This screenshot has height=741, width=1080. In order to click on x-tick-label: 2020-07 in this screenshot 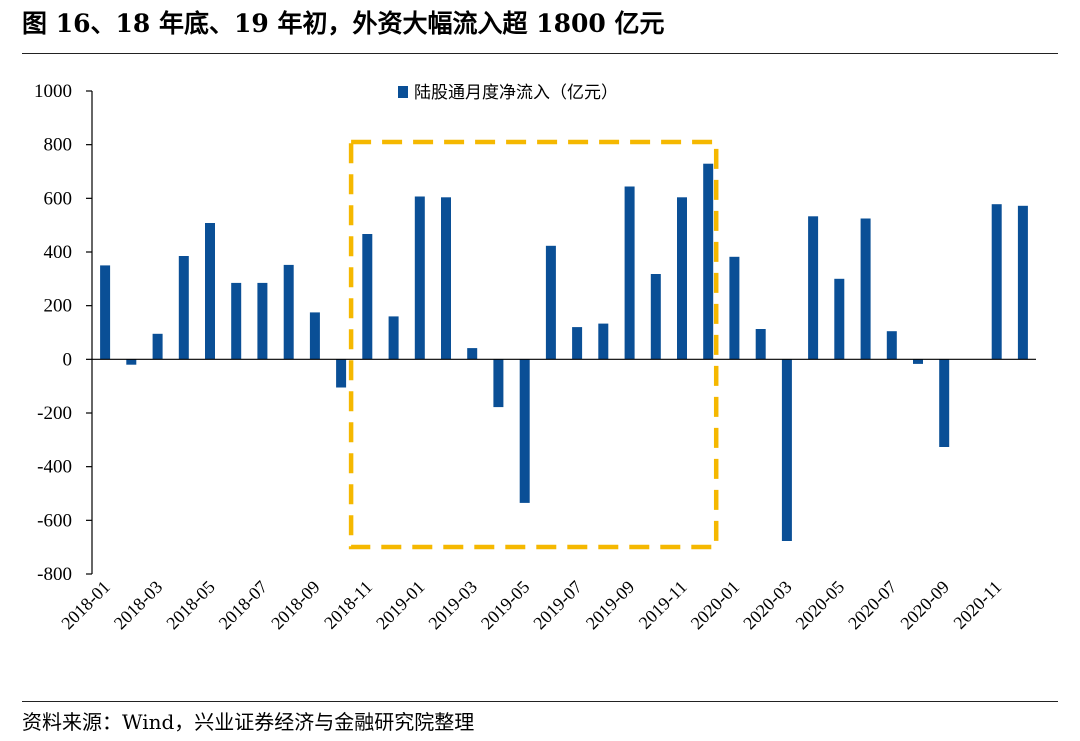, I will do `click(872, 605)`.